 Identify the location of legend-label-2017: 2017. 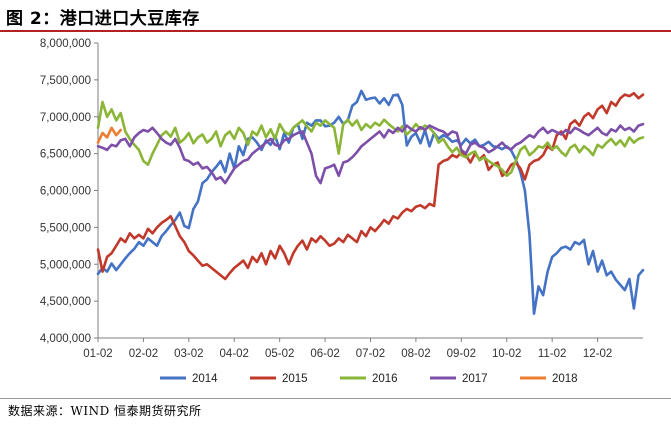
(475, 379).